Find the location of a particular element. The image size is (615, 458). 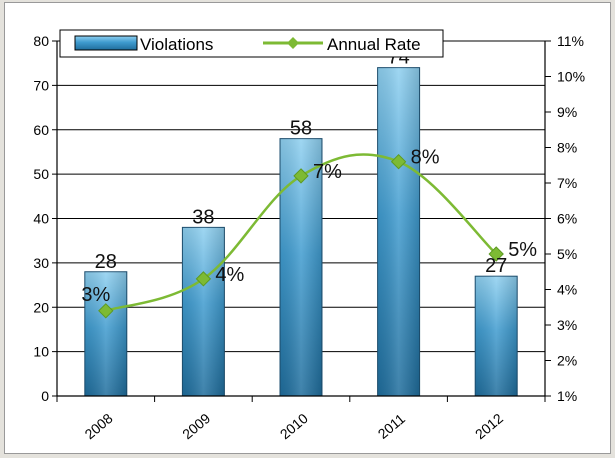

category-label: 2010 is located at coordinates (294, 426).